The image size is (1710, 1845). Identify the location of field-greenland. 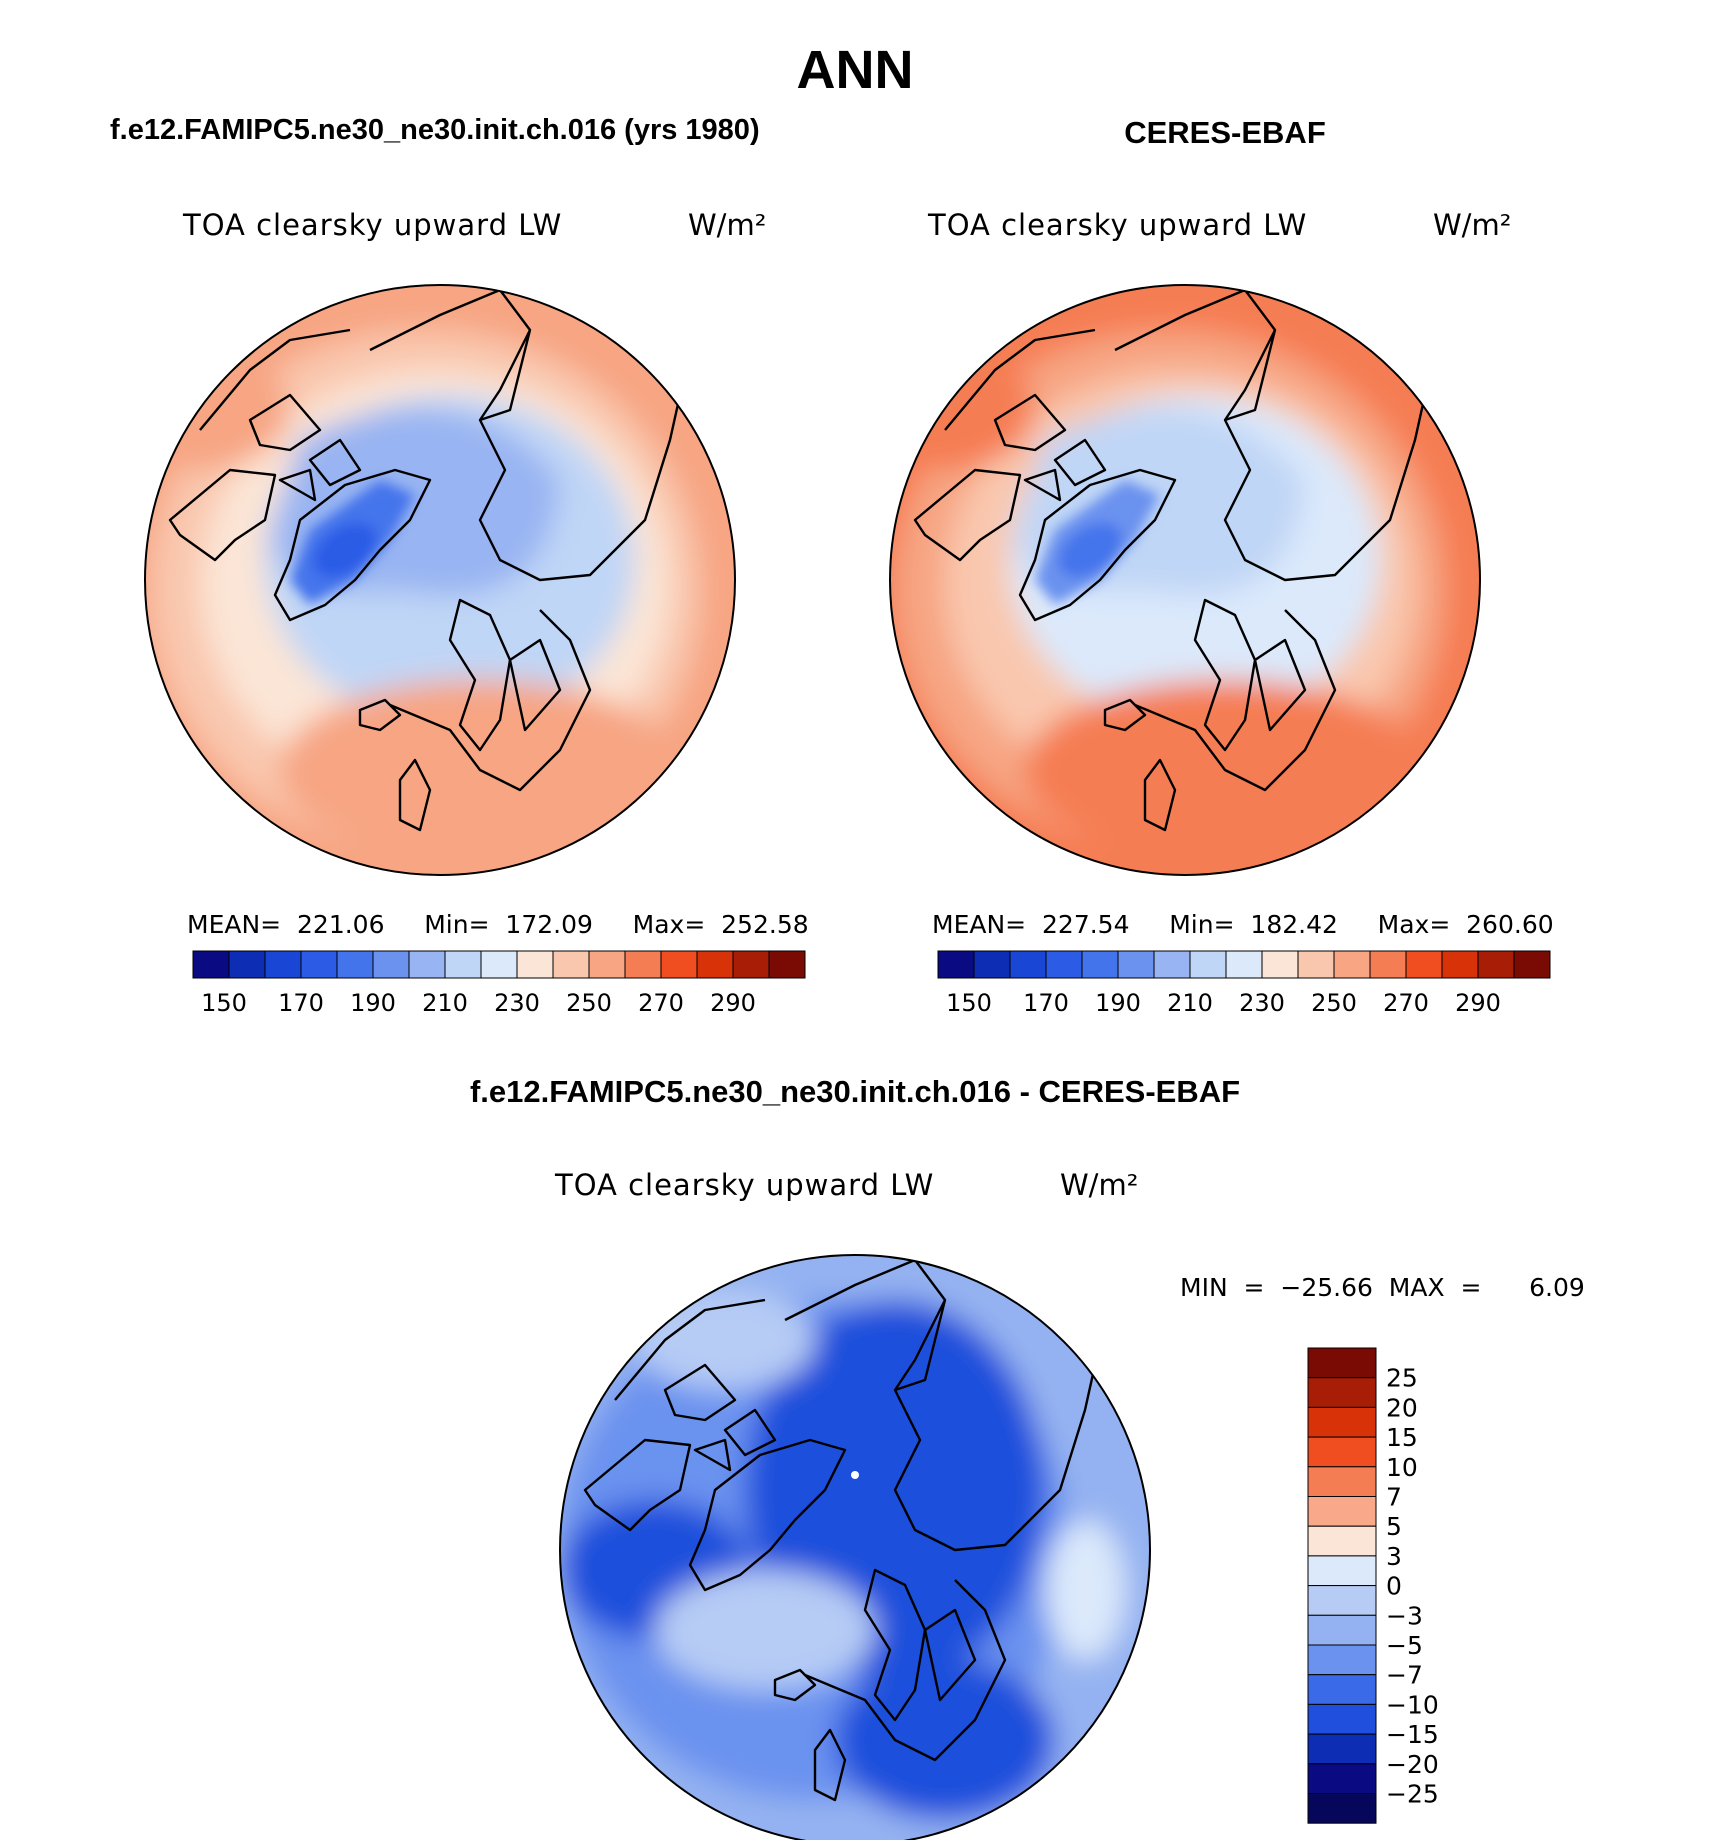
(765, 1630).